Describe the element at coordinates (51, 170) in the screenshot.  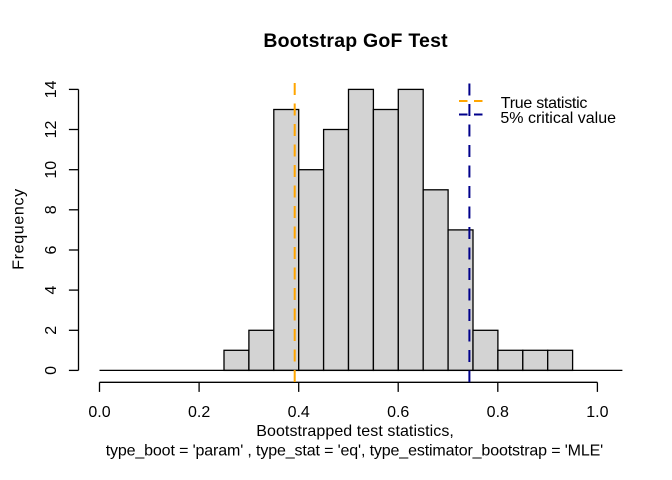
I see `svg-text: 10` at that location.